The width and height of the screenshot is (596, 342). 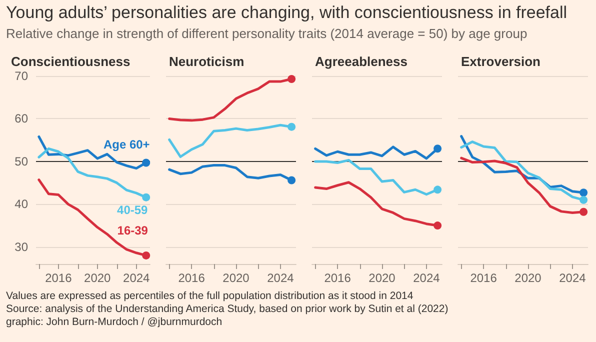 What do you see at coordinates (70, 61) in the screenshot?
I see `chart-title: Conscientiousness` at bounding box center [70, 61].